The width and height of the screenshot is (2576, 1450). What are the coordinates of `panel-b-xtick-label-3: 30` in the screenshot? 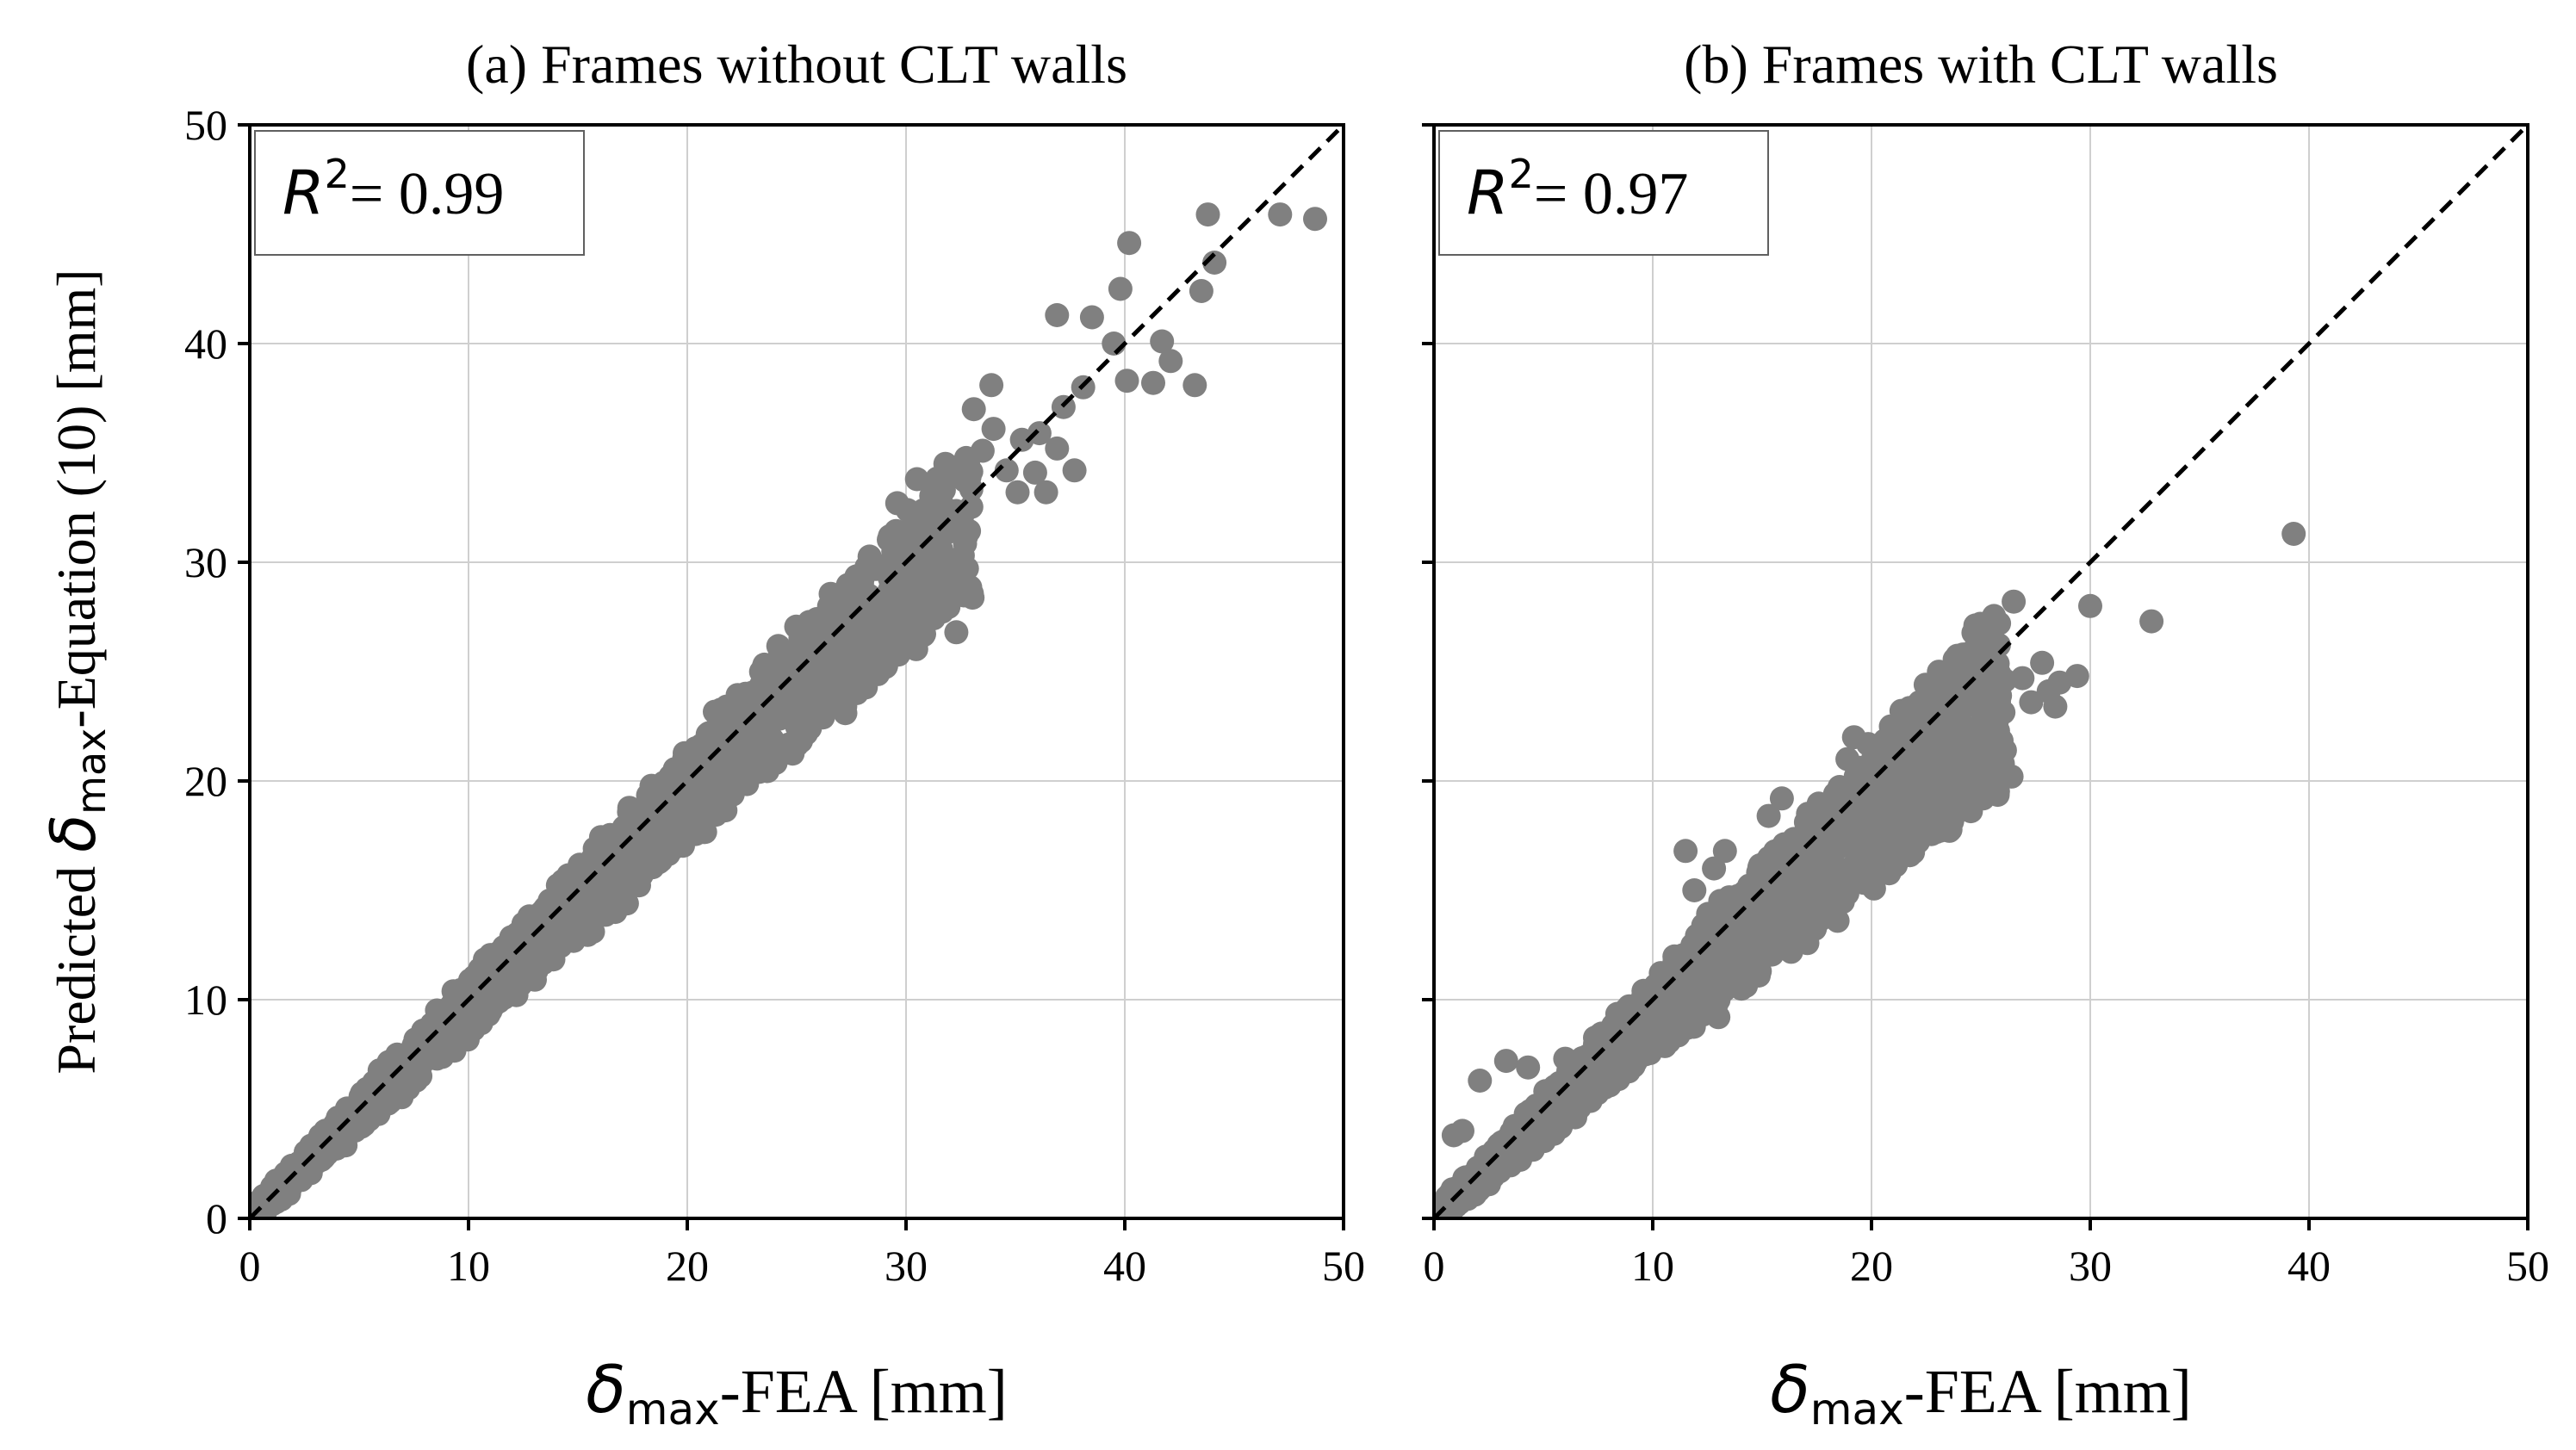 It's located at (2090, 1266).